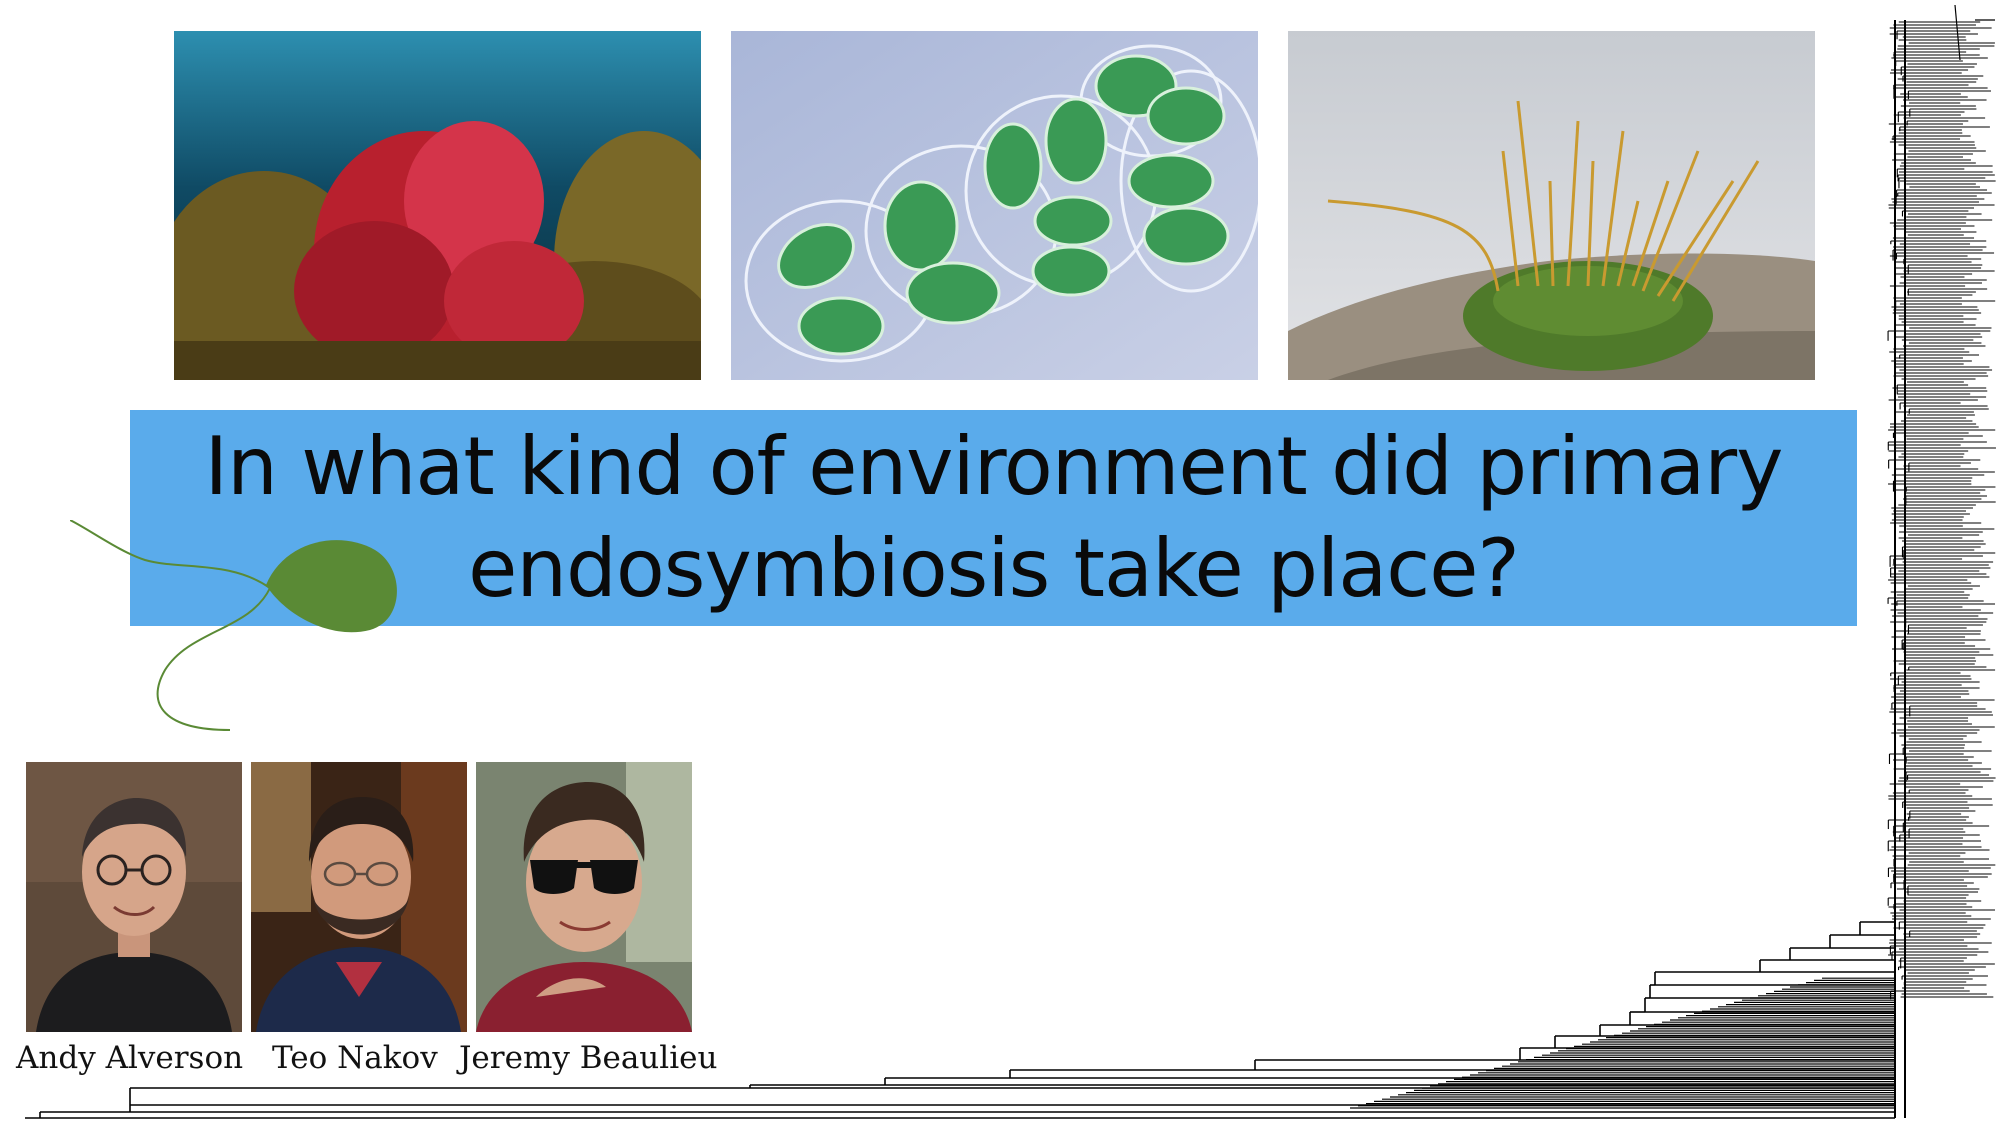  Describe the element at coordinates (359, 897) in the screenshot. I see `portrait-teo-nakov` at that location.